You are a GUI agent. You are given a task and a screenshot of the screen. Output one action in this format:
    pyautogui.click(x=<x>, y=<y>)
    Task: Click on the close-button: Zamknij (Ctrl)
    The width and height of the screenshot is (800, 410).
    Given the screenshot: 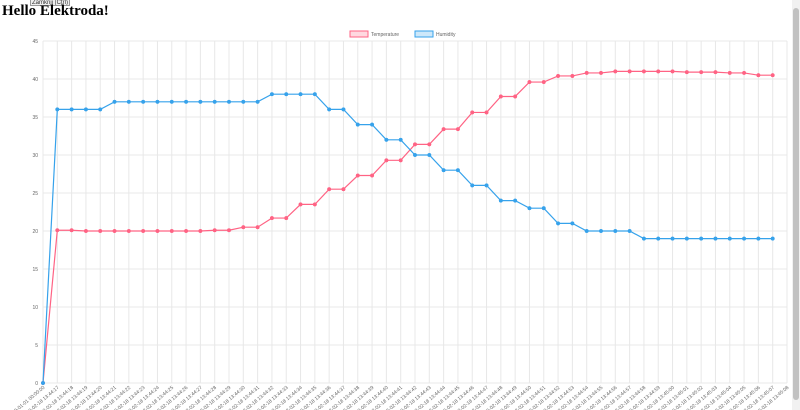 What is the action you would take?
    pyautogui.click(x=50, y=3)
    